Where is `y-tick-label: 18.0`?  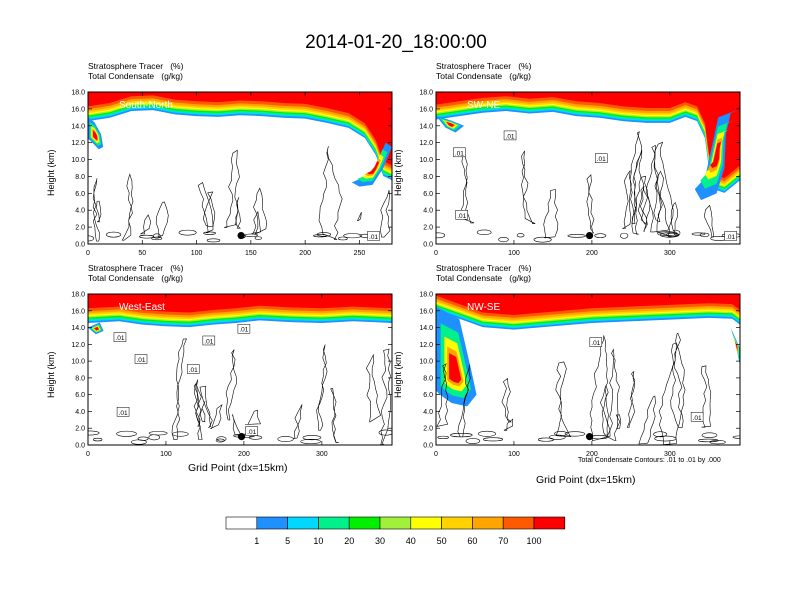
y-tick-label: 18.0 is located at coordinates (78, 93).